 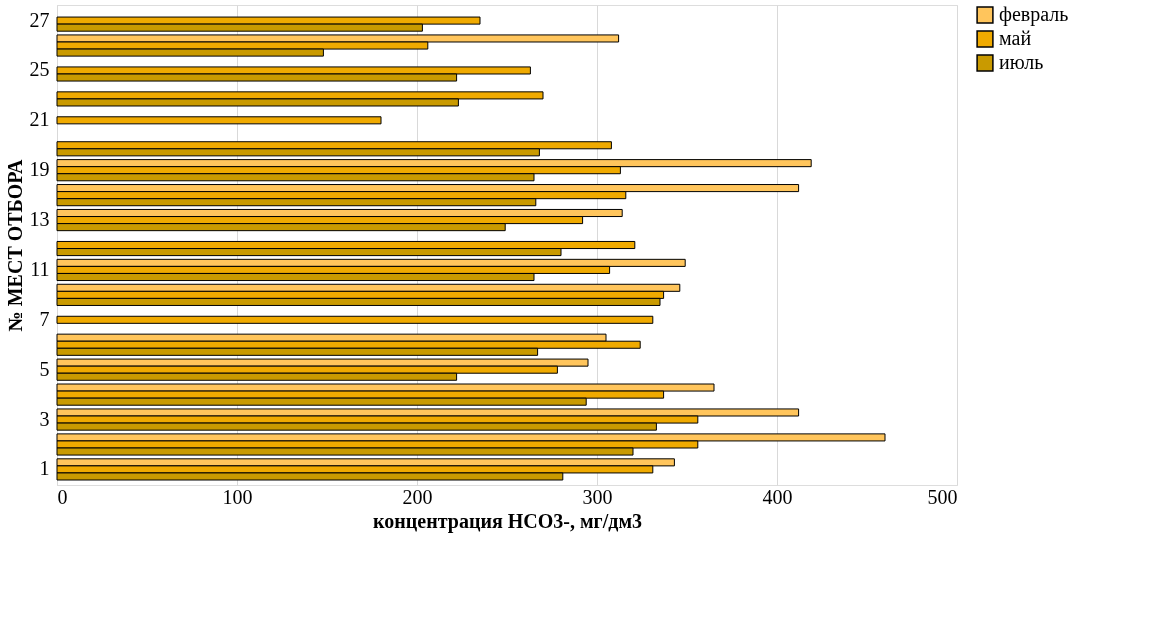 What do you see at coordinates (40, 268) in the screenshot?
I see `y-tick-label: 11` at bounding box center [40, 268].